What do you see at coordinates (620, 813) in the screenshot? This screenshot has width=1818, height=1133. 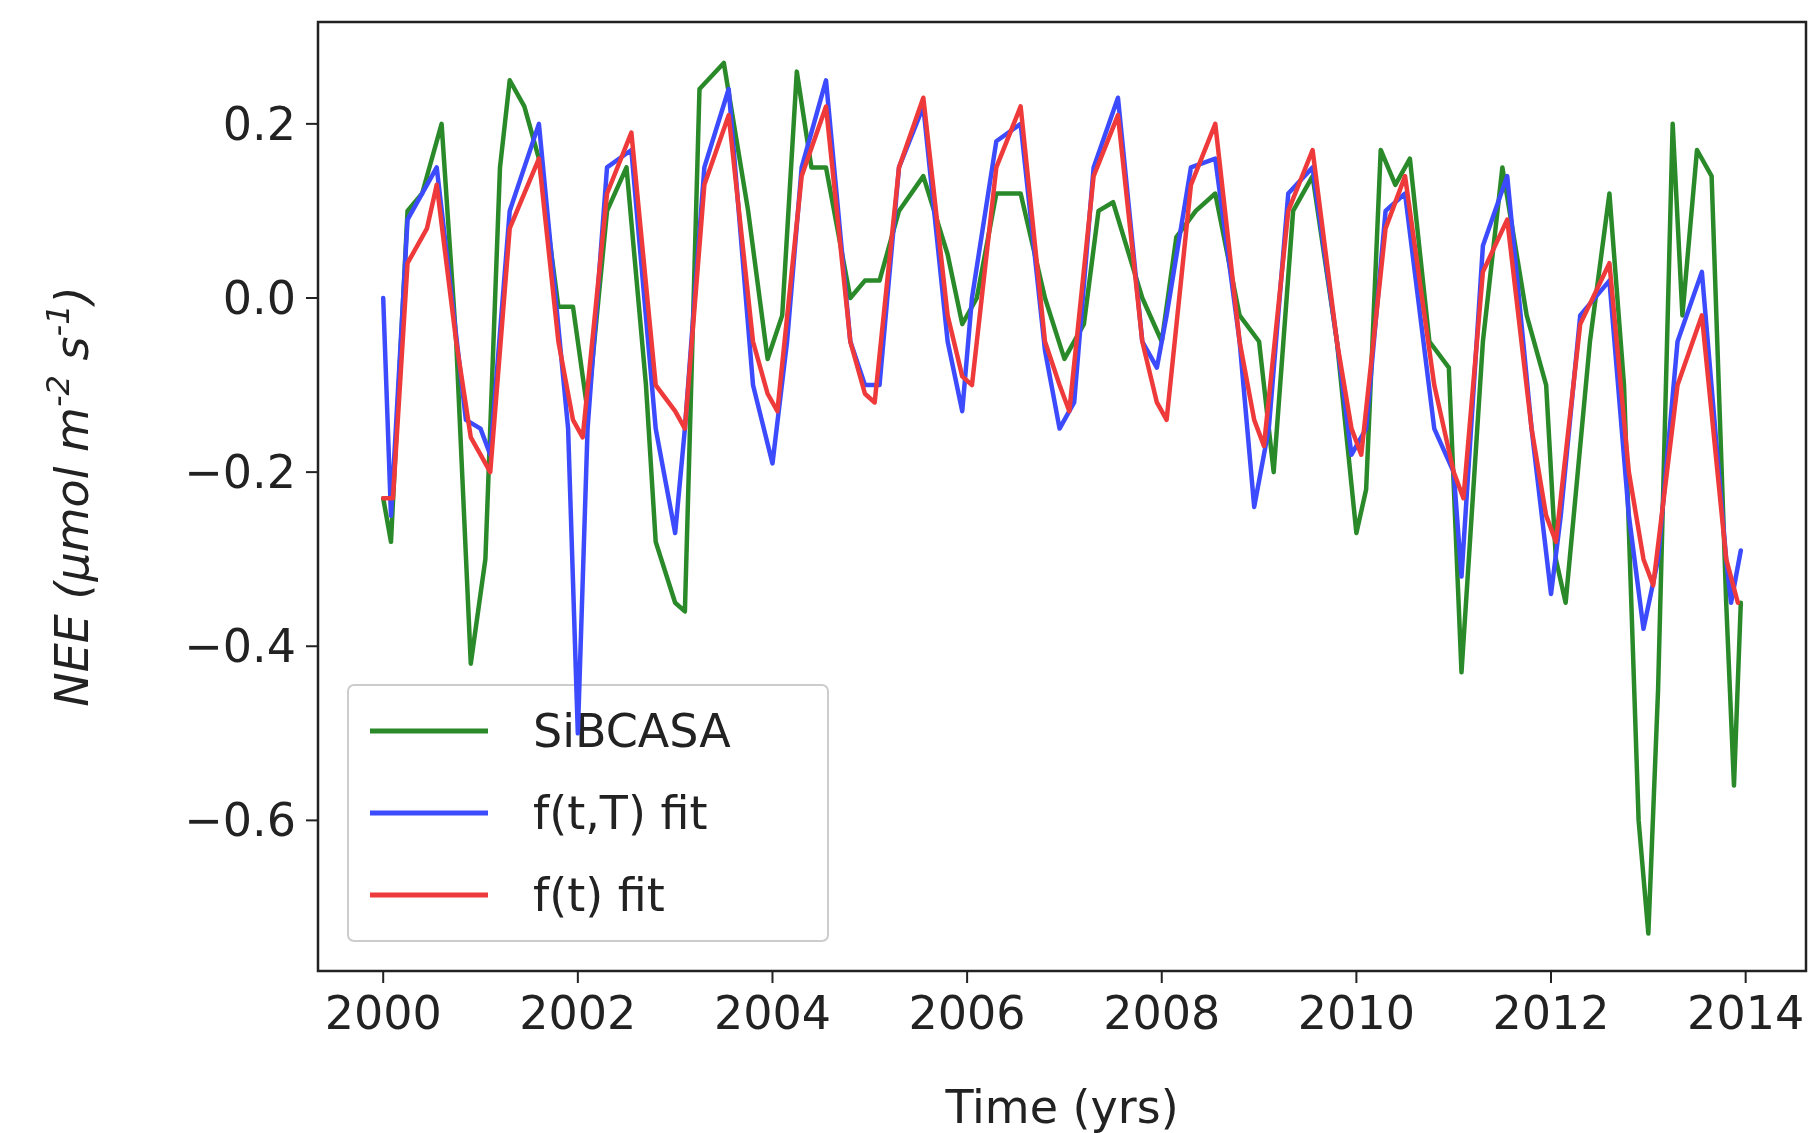 I see `legend-label: f(t,T) fit` at bounding box center [620, 813].